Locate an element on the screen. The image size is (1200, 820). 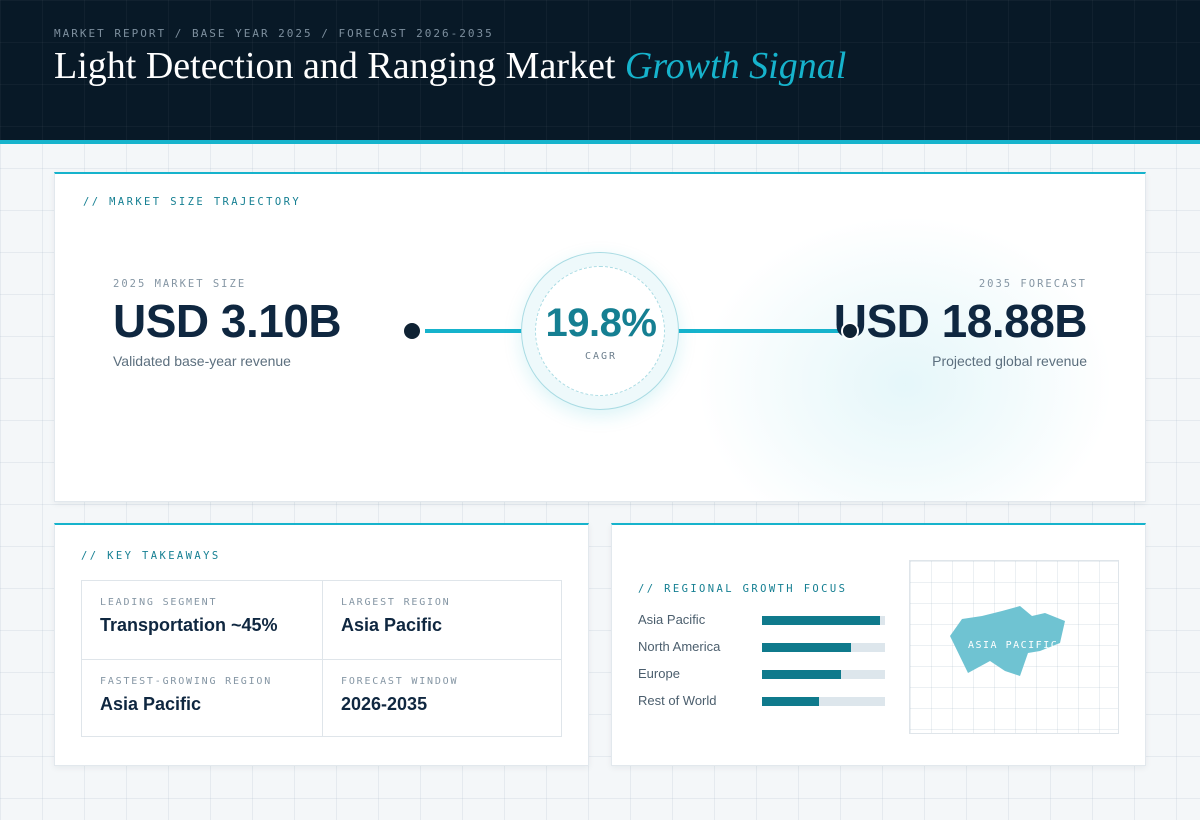
region-map: ASIA PACIFIC is located at coordinates (1014, 647).